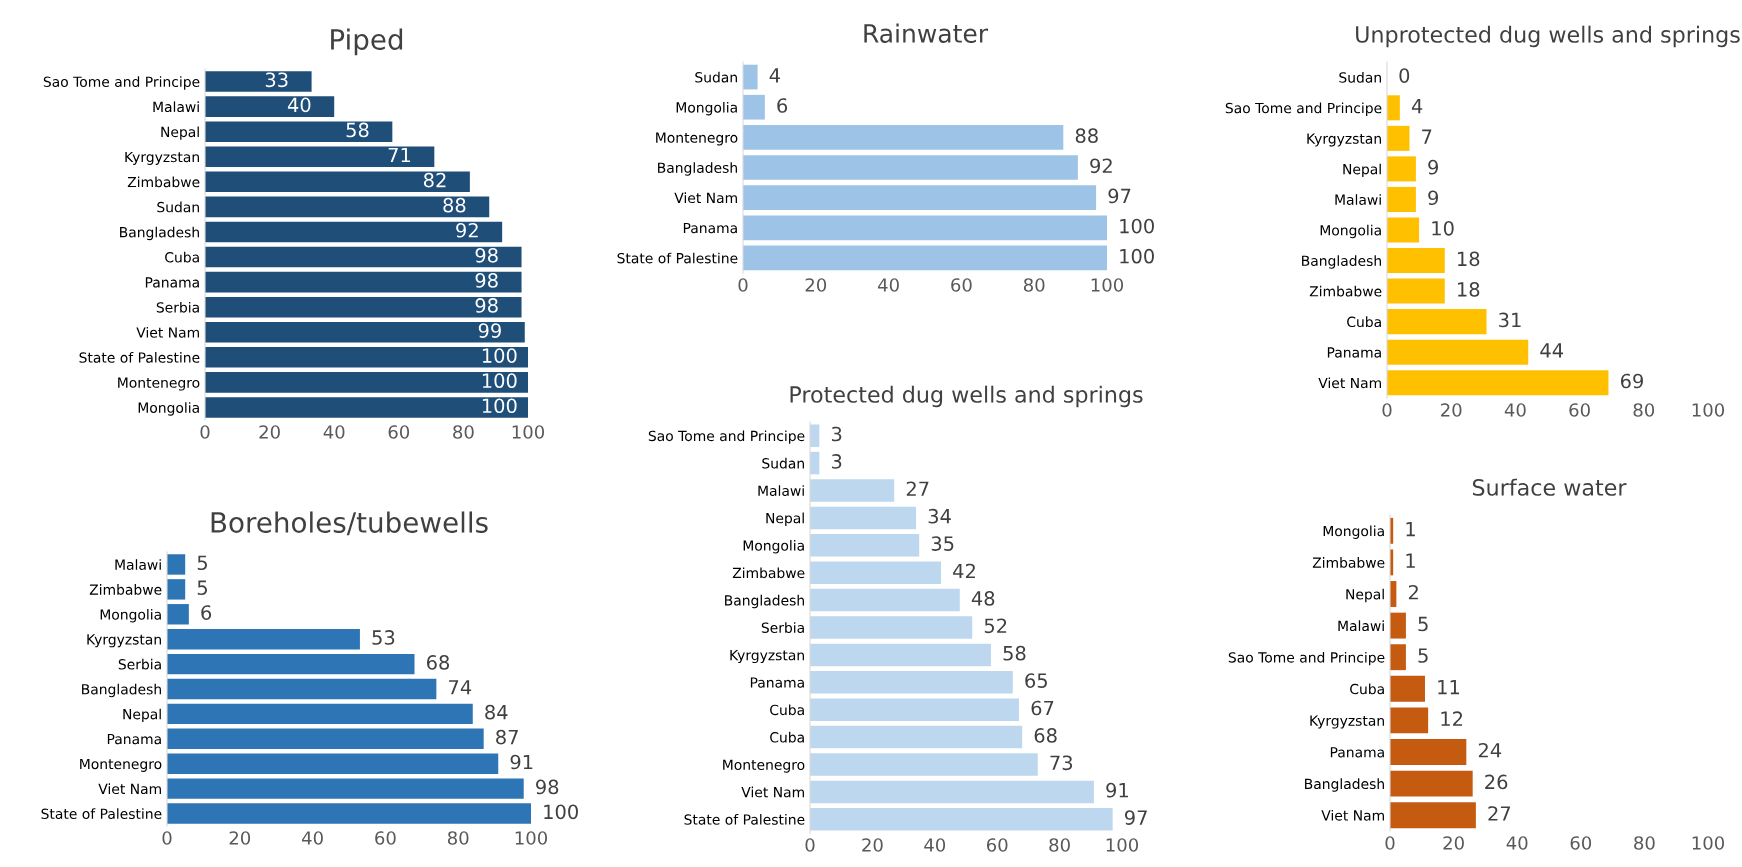 The image size is (1742, 867). Describe the element at coordinates (507, 737) in the screenshot. I see `data-label: 87` at that location.